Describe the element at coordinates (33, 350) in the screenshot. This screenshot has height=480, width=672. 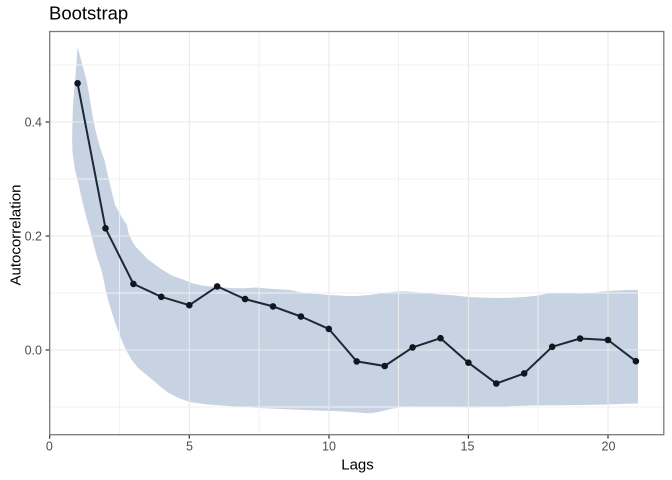
I see `svg-text: 0.0` at that location.